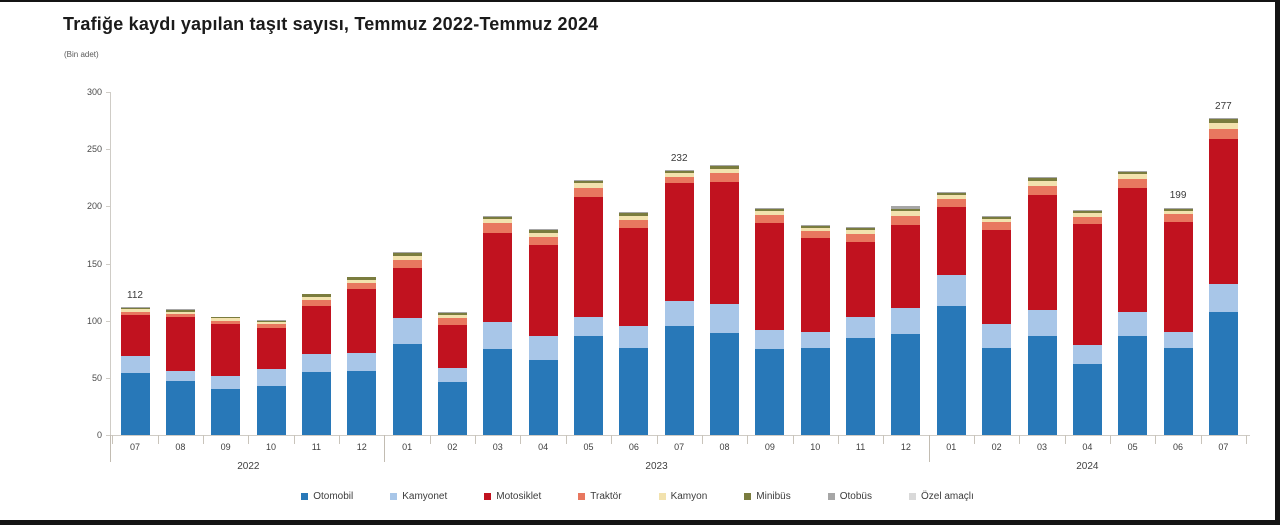 The image size is (1280, 525). What do you see at coordinates (512, 496) in the screenshot?
I see `legend-item-motosiklet: Motosiklet` at bounding box center [512, 496].